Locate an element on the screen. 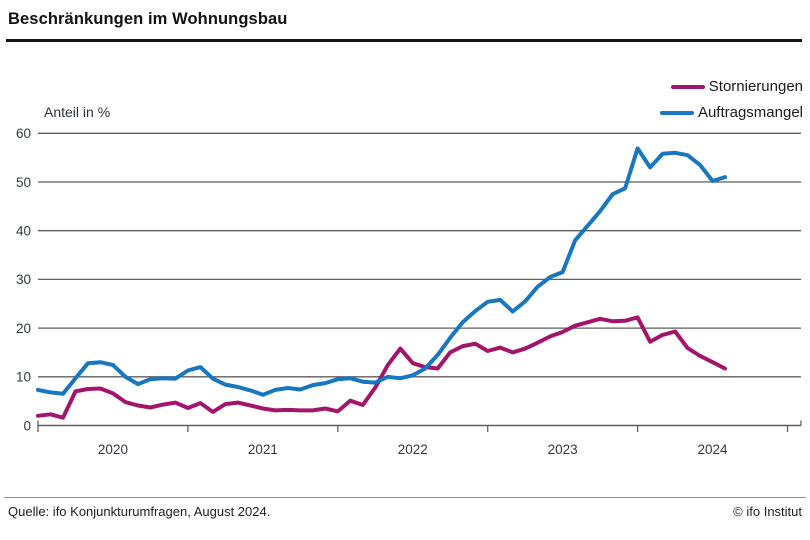 The height and width of the screenshot is (540, 810). y-tick-label: 60 is located at coordinates (23, 133).